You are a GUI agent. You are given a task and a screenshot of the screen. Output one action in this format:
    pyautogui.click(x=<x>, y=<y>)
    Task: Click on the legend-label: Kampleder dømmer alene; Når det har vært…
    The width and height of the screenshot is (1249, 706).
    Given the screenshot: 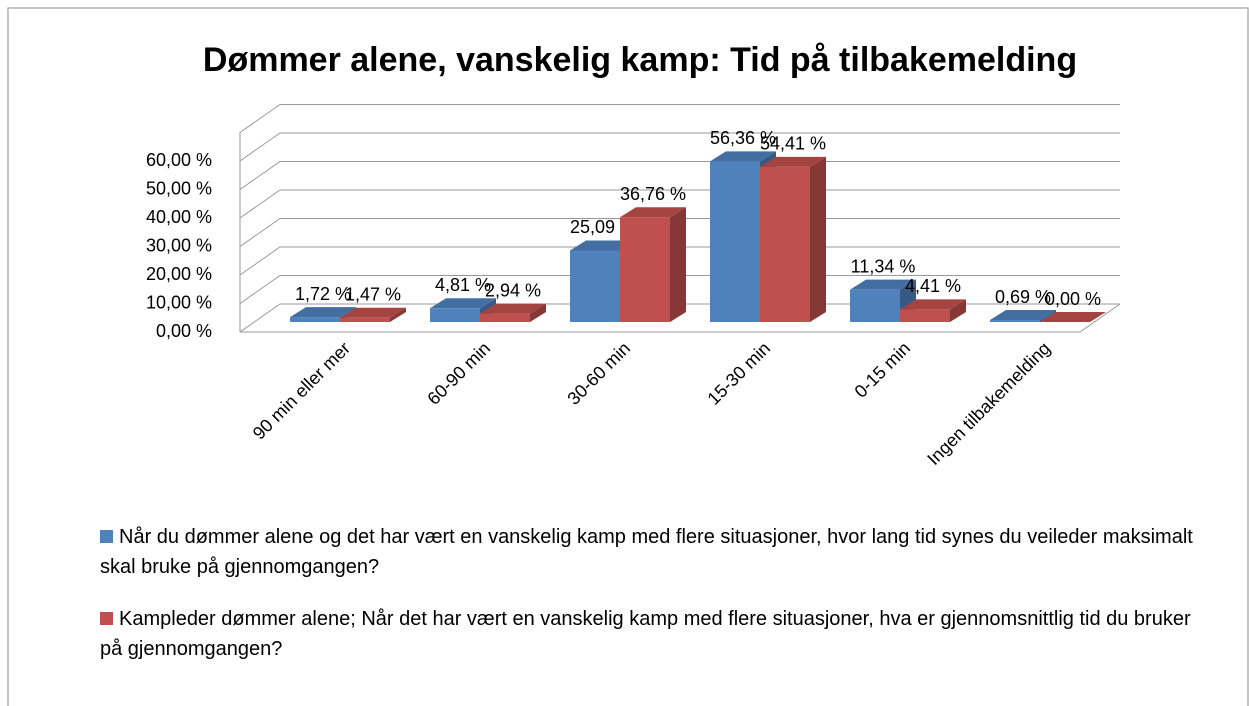 What is the action you would take?
    pyautogui.click(x=645, y=634)
    